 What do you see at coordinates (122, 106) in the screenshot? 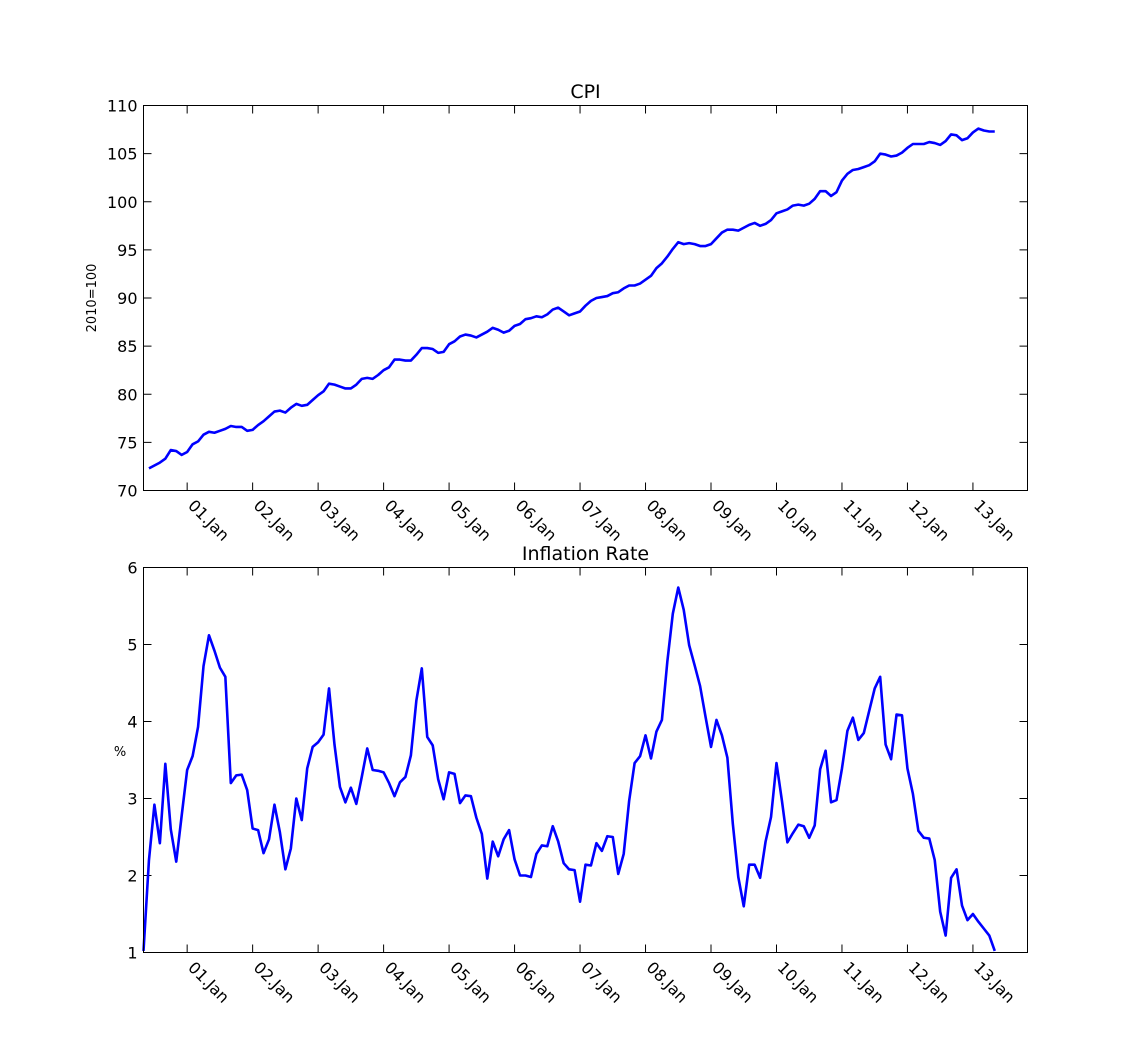
I see `cpi-ytick-label: 110` at bounding box center [122, 106].